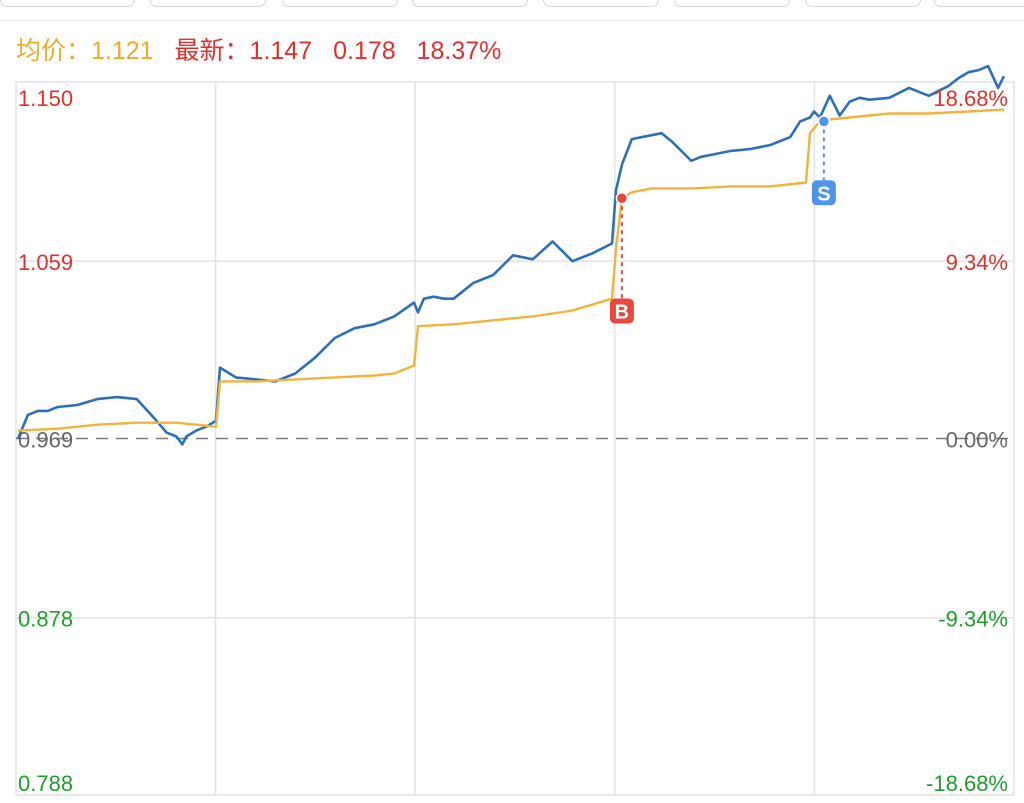  I want to click on avg-price: 均价：1.121, so click(85, 51).